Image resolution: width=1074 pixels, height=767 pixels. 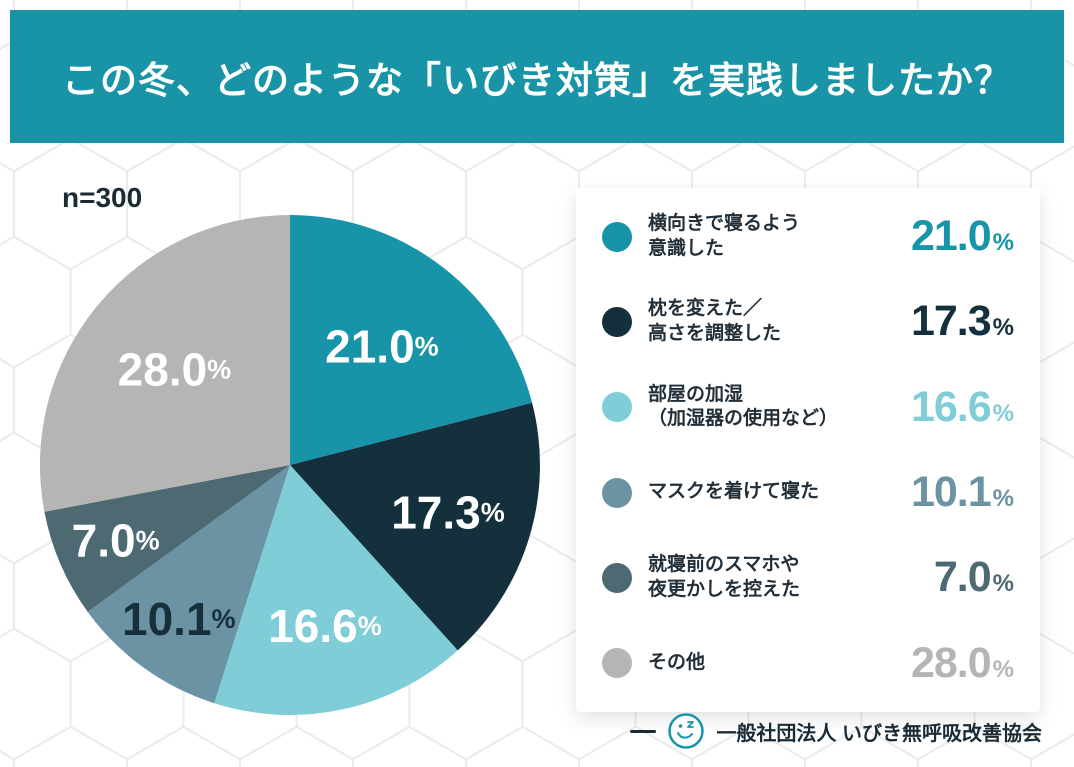 What do you see at coordinates (734, 492) in the screenshot?
I see `legend-item-label: マスクを着けて寝た` at bounding box center [734, 492].